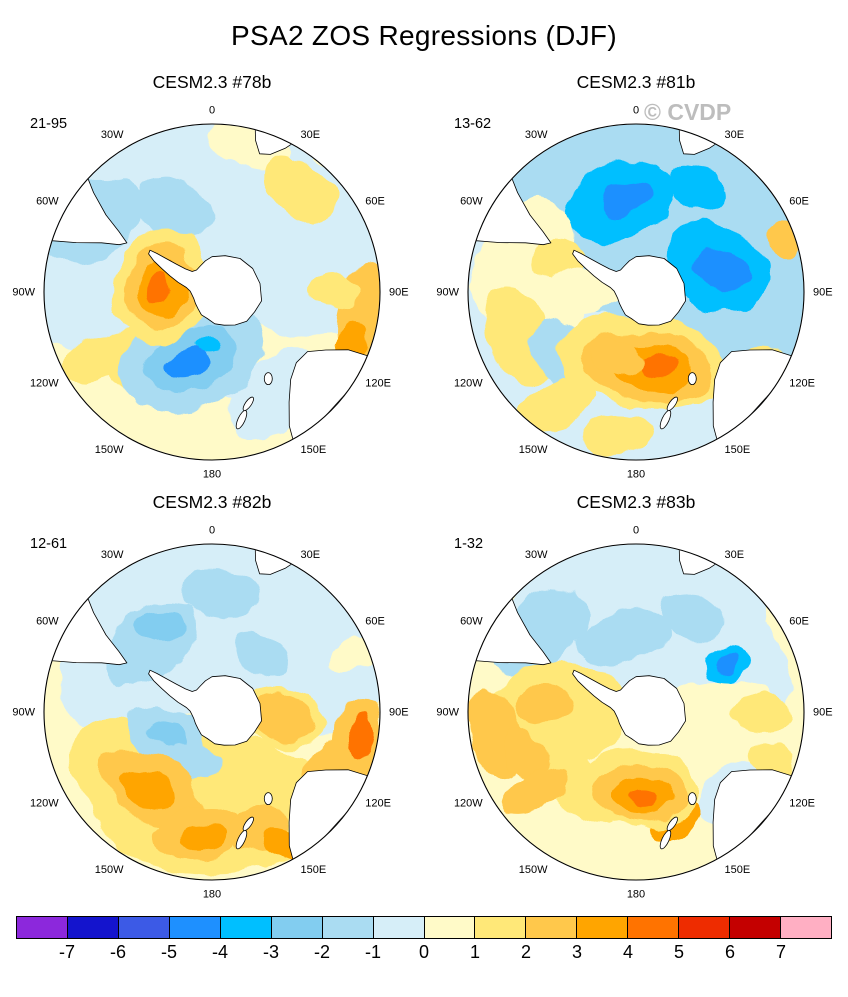 The width and height of the screenshot is (848, 997). I want to click on colorbar-tick-label: 3, so click(577, 952).